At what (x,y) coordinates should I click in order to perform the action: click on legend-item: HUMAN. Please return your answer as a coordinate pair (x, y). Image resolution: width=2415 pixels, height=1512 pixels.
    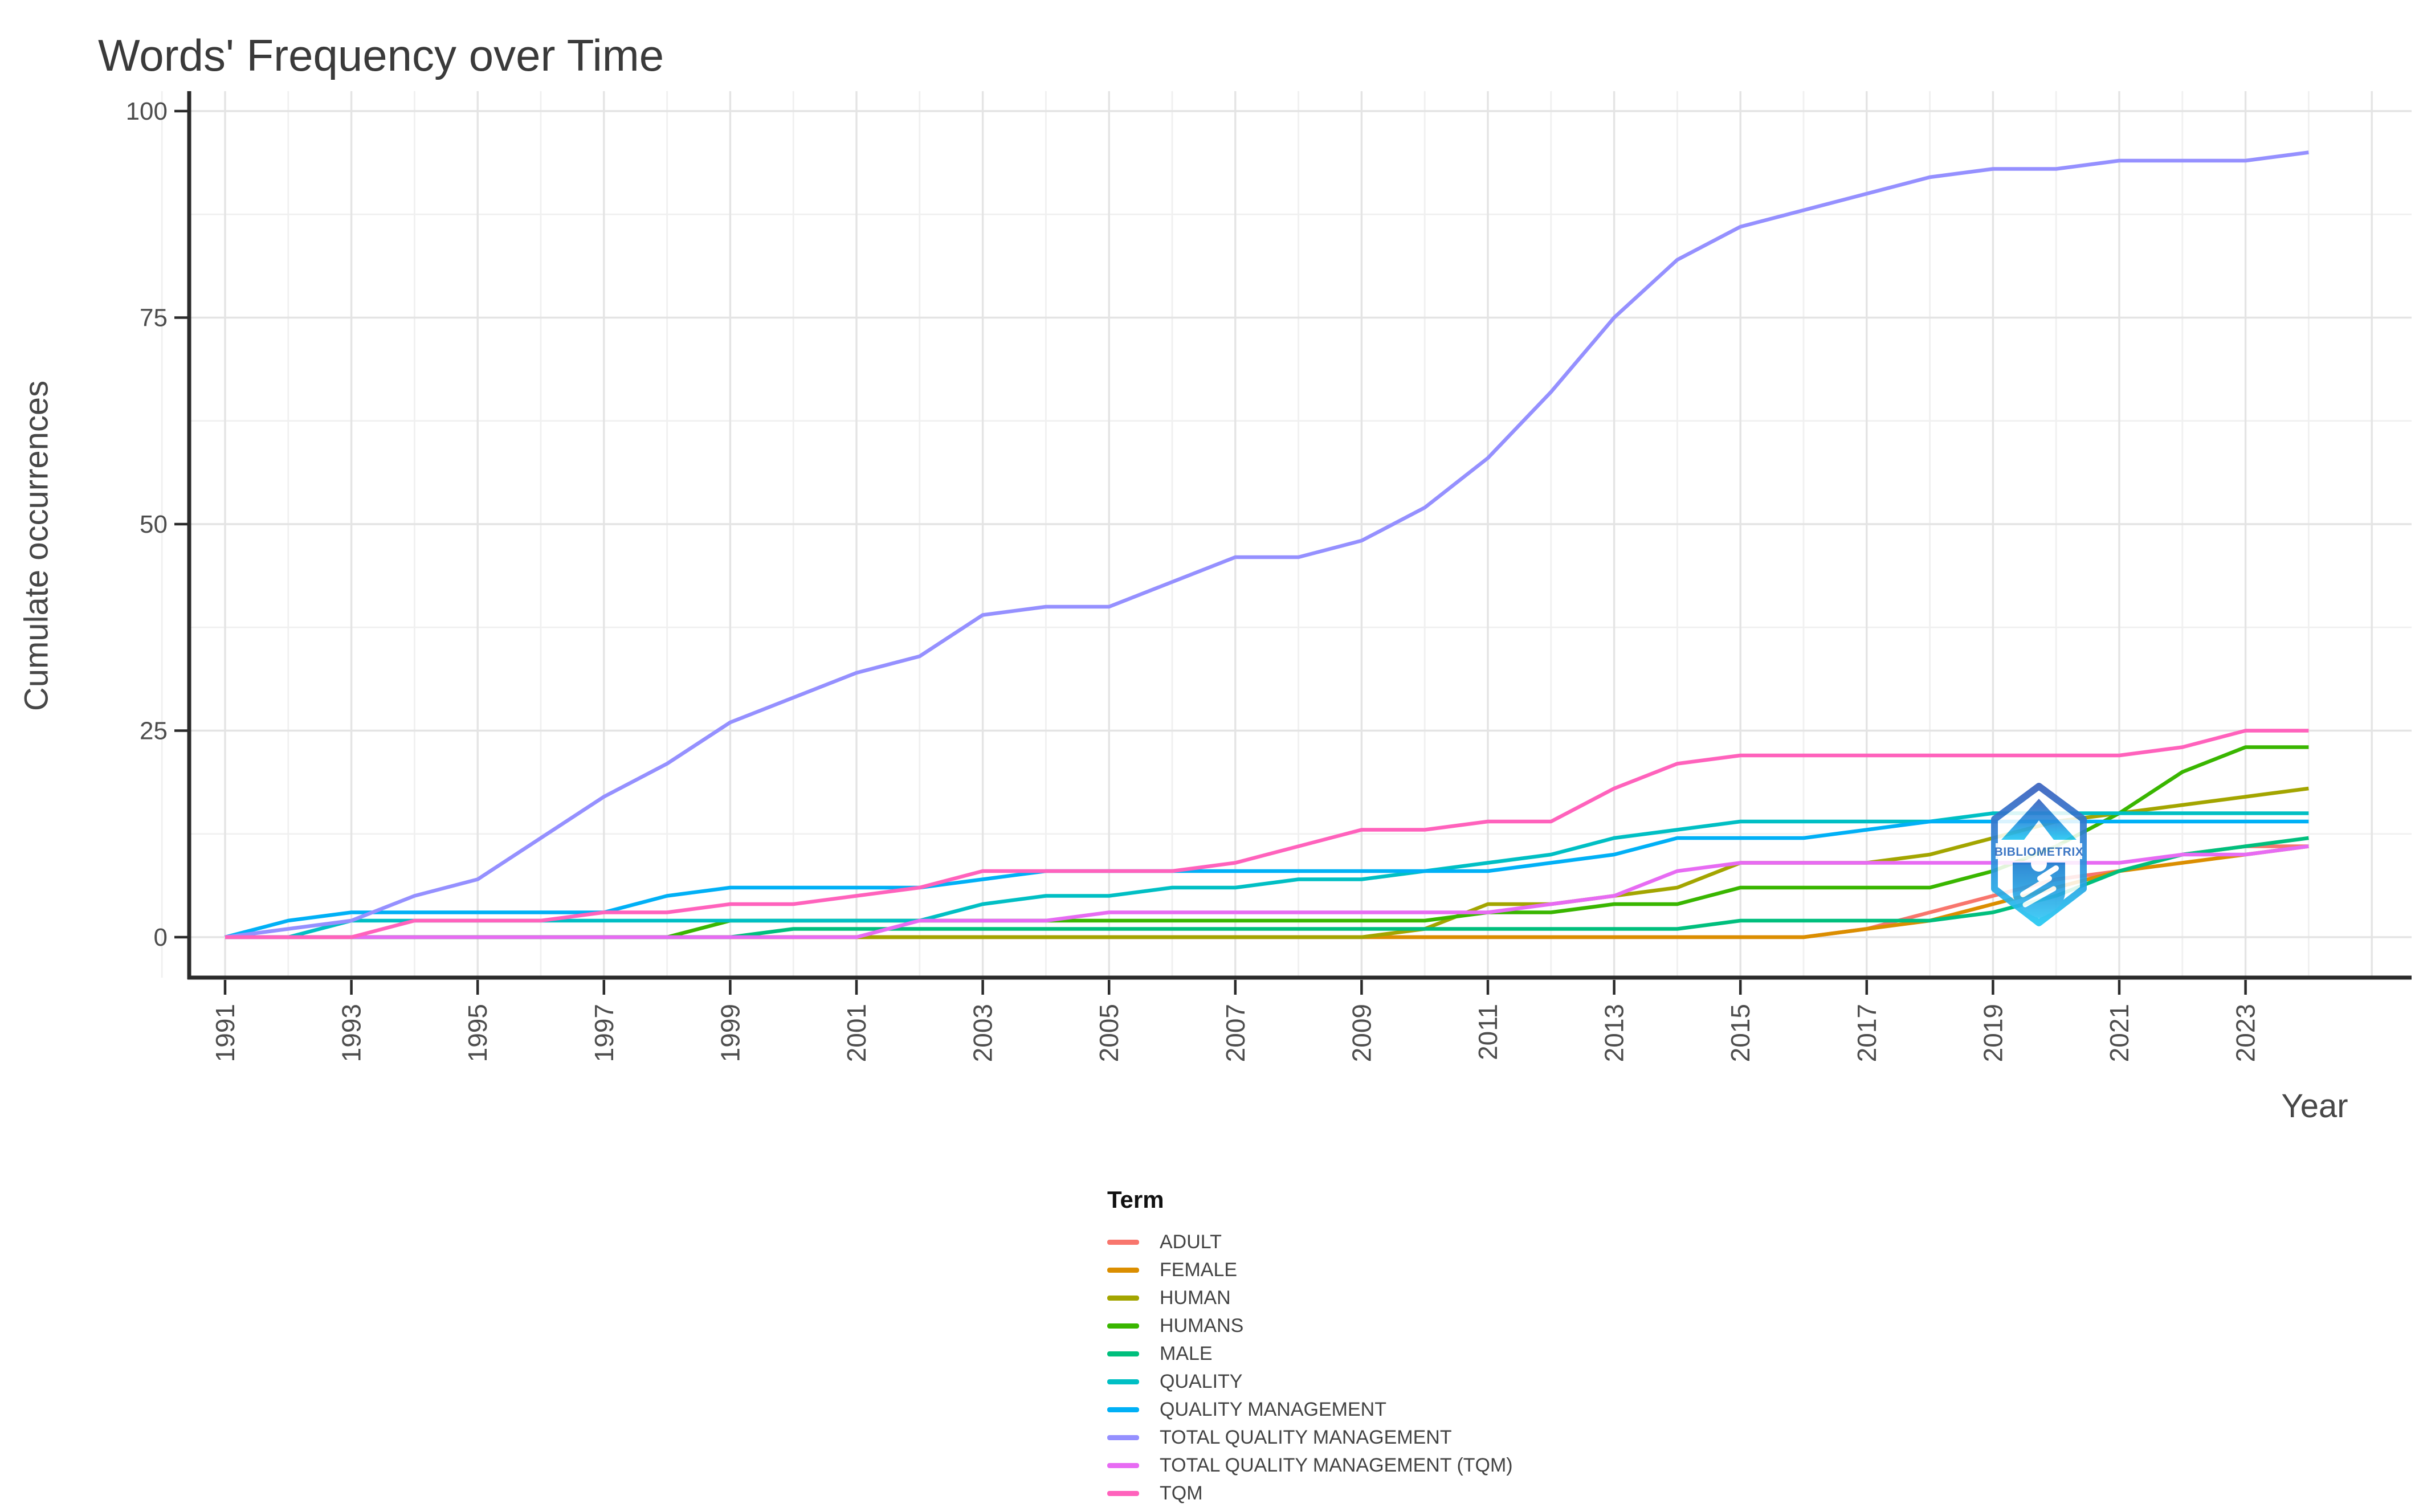
    Looking at the image, I should click on (1310, 1298).